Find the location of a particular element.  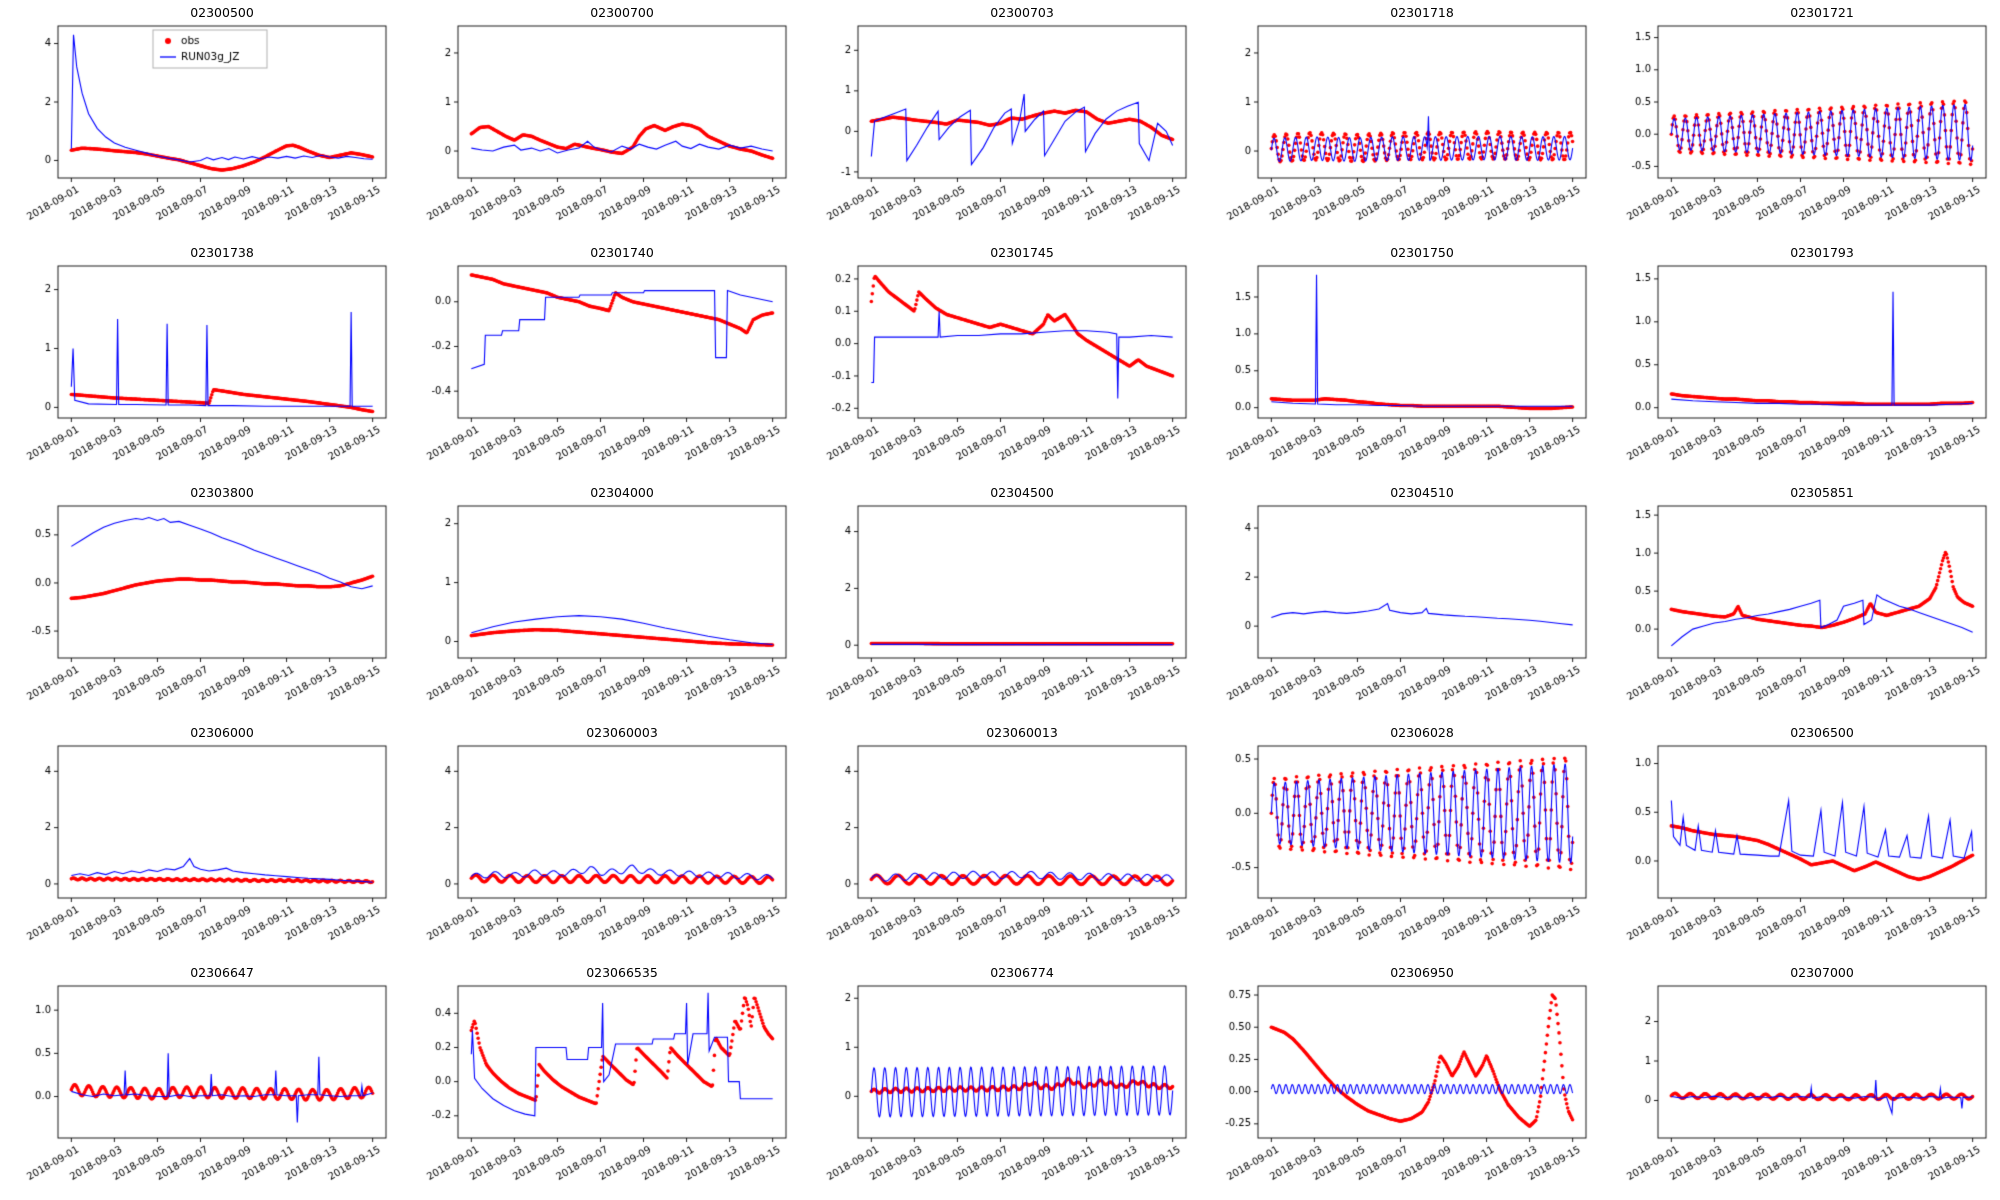

subplot-title: 02304510 is located at coordinates (1422, 492).